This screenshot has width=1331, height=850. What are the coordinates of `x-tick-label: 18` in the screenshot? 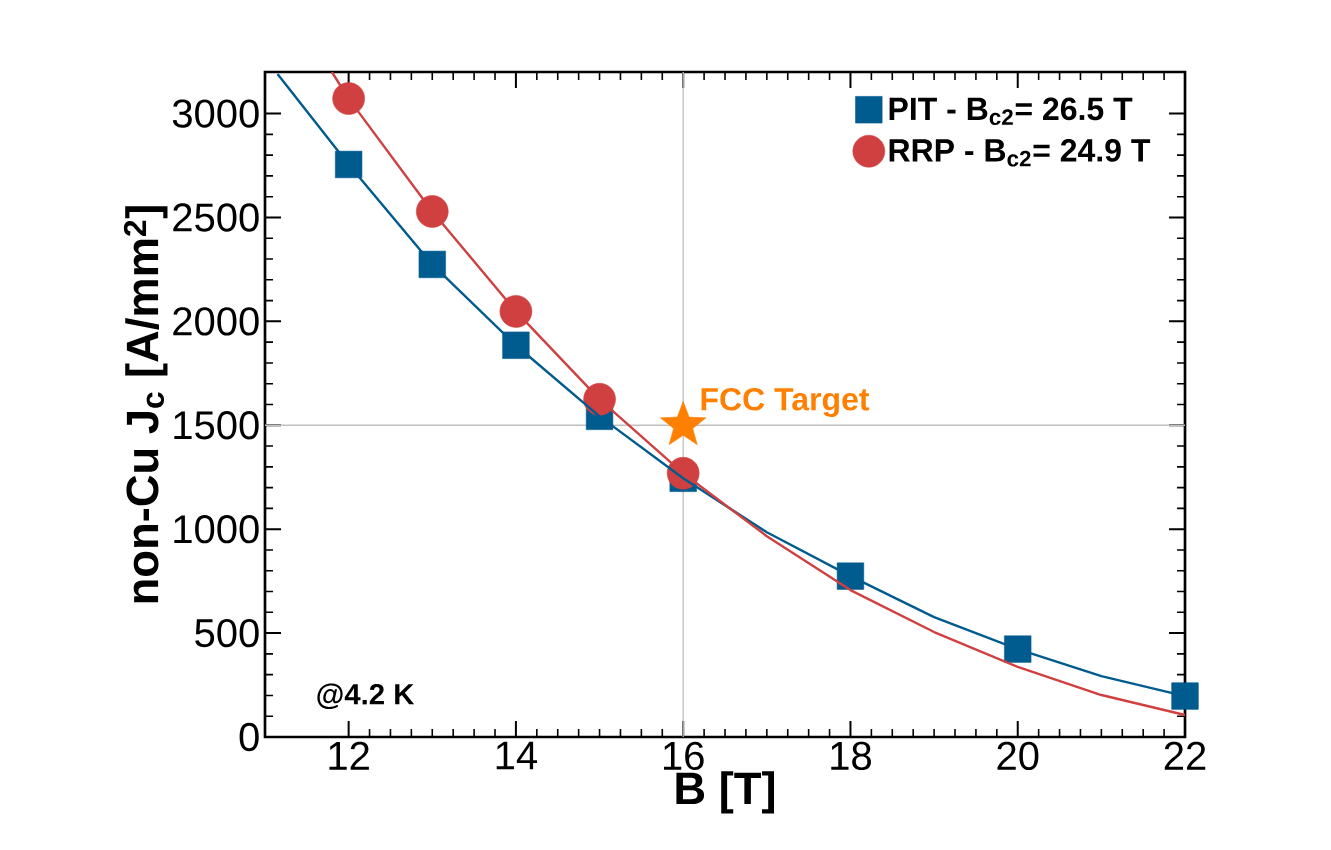 It's located at (851, 756).